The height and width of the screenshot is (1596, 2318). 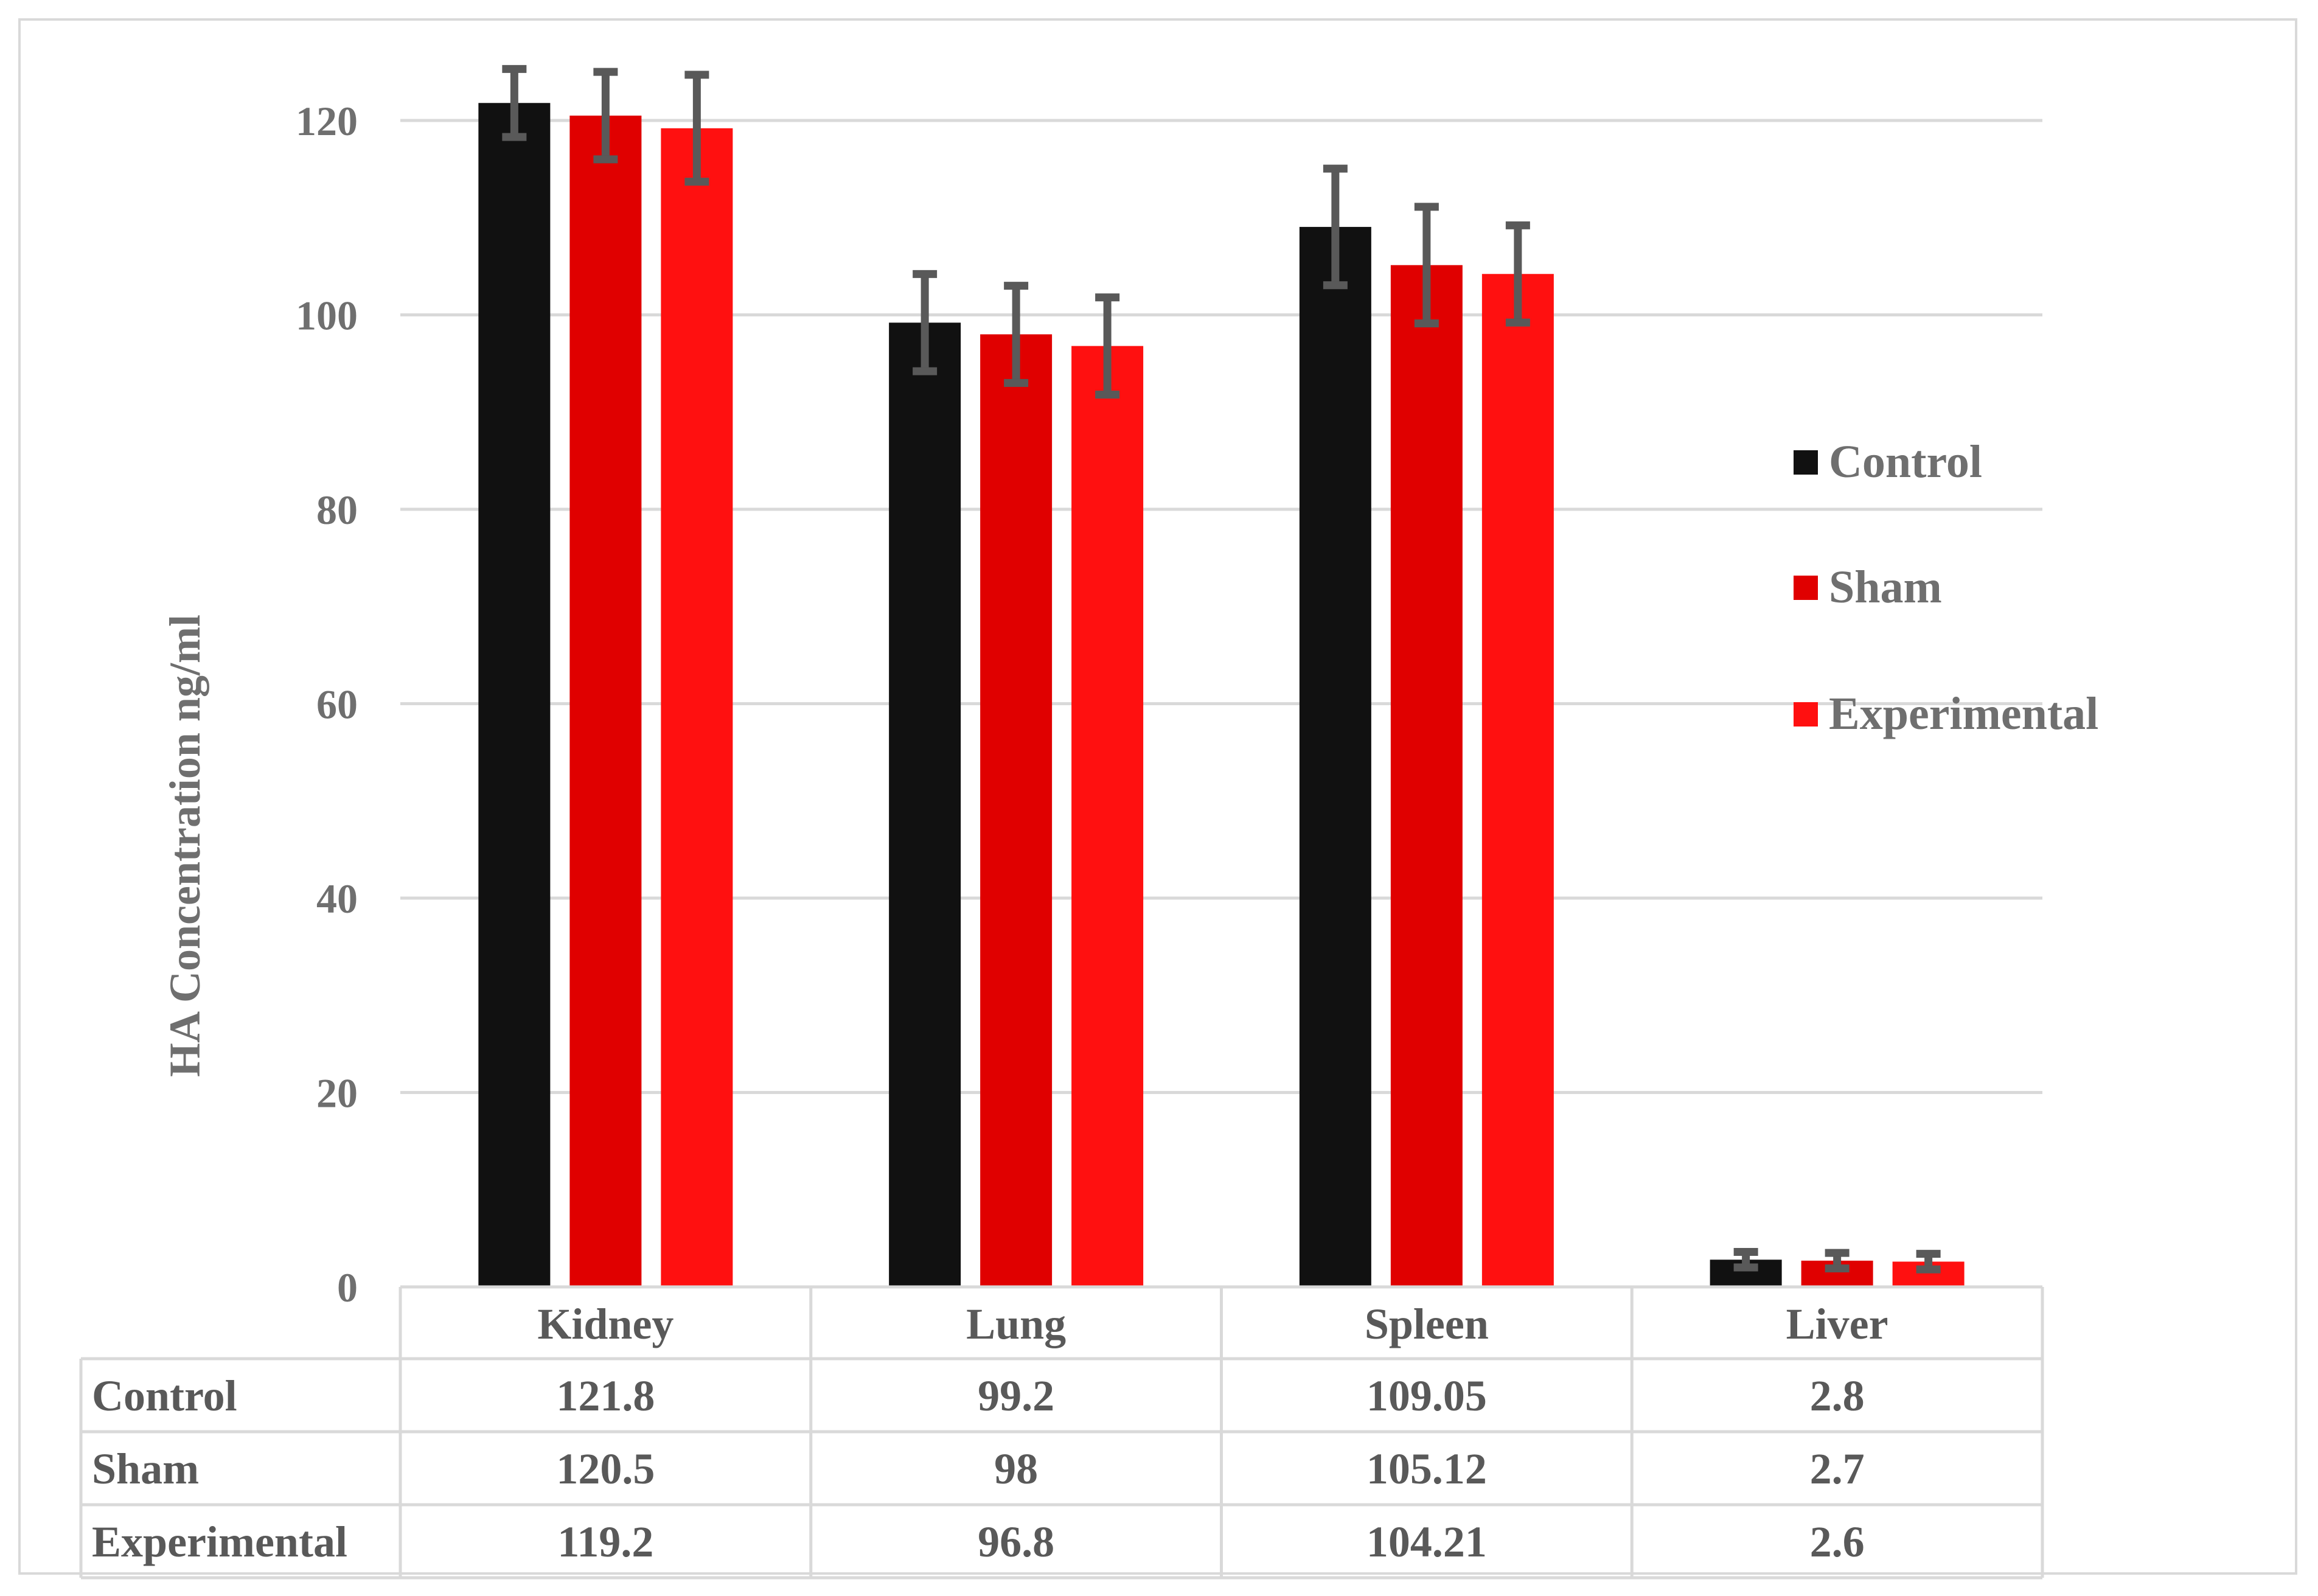 I want to click on legend-label-sham: Sham, so click(x=1885, y=587).